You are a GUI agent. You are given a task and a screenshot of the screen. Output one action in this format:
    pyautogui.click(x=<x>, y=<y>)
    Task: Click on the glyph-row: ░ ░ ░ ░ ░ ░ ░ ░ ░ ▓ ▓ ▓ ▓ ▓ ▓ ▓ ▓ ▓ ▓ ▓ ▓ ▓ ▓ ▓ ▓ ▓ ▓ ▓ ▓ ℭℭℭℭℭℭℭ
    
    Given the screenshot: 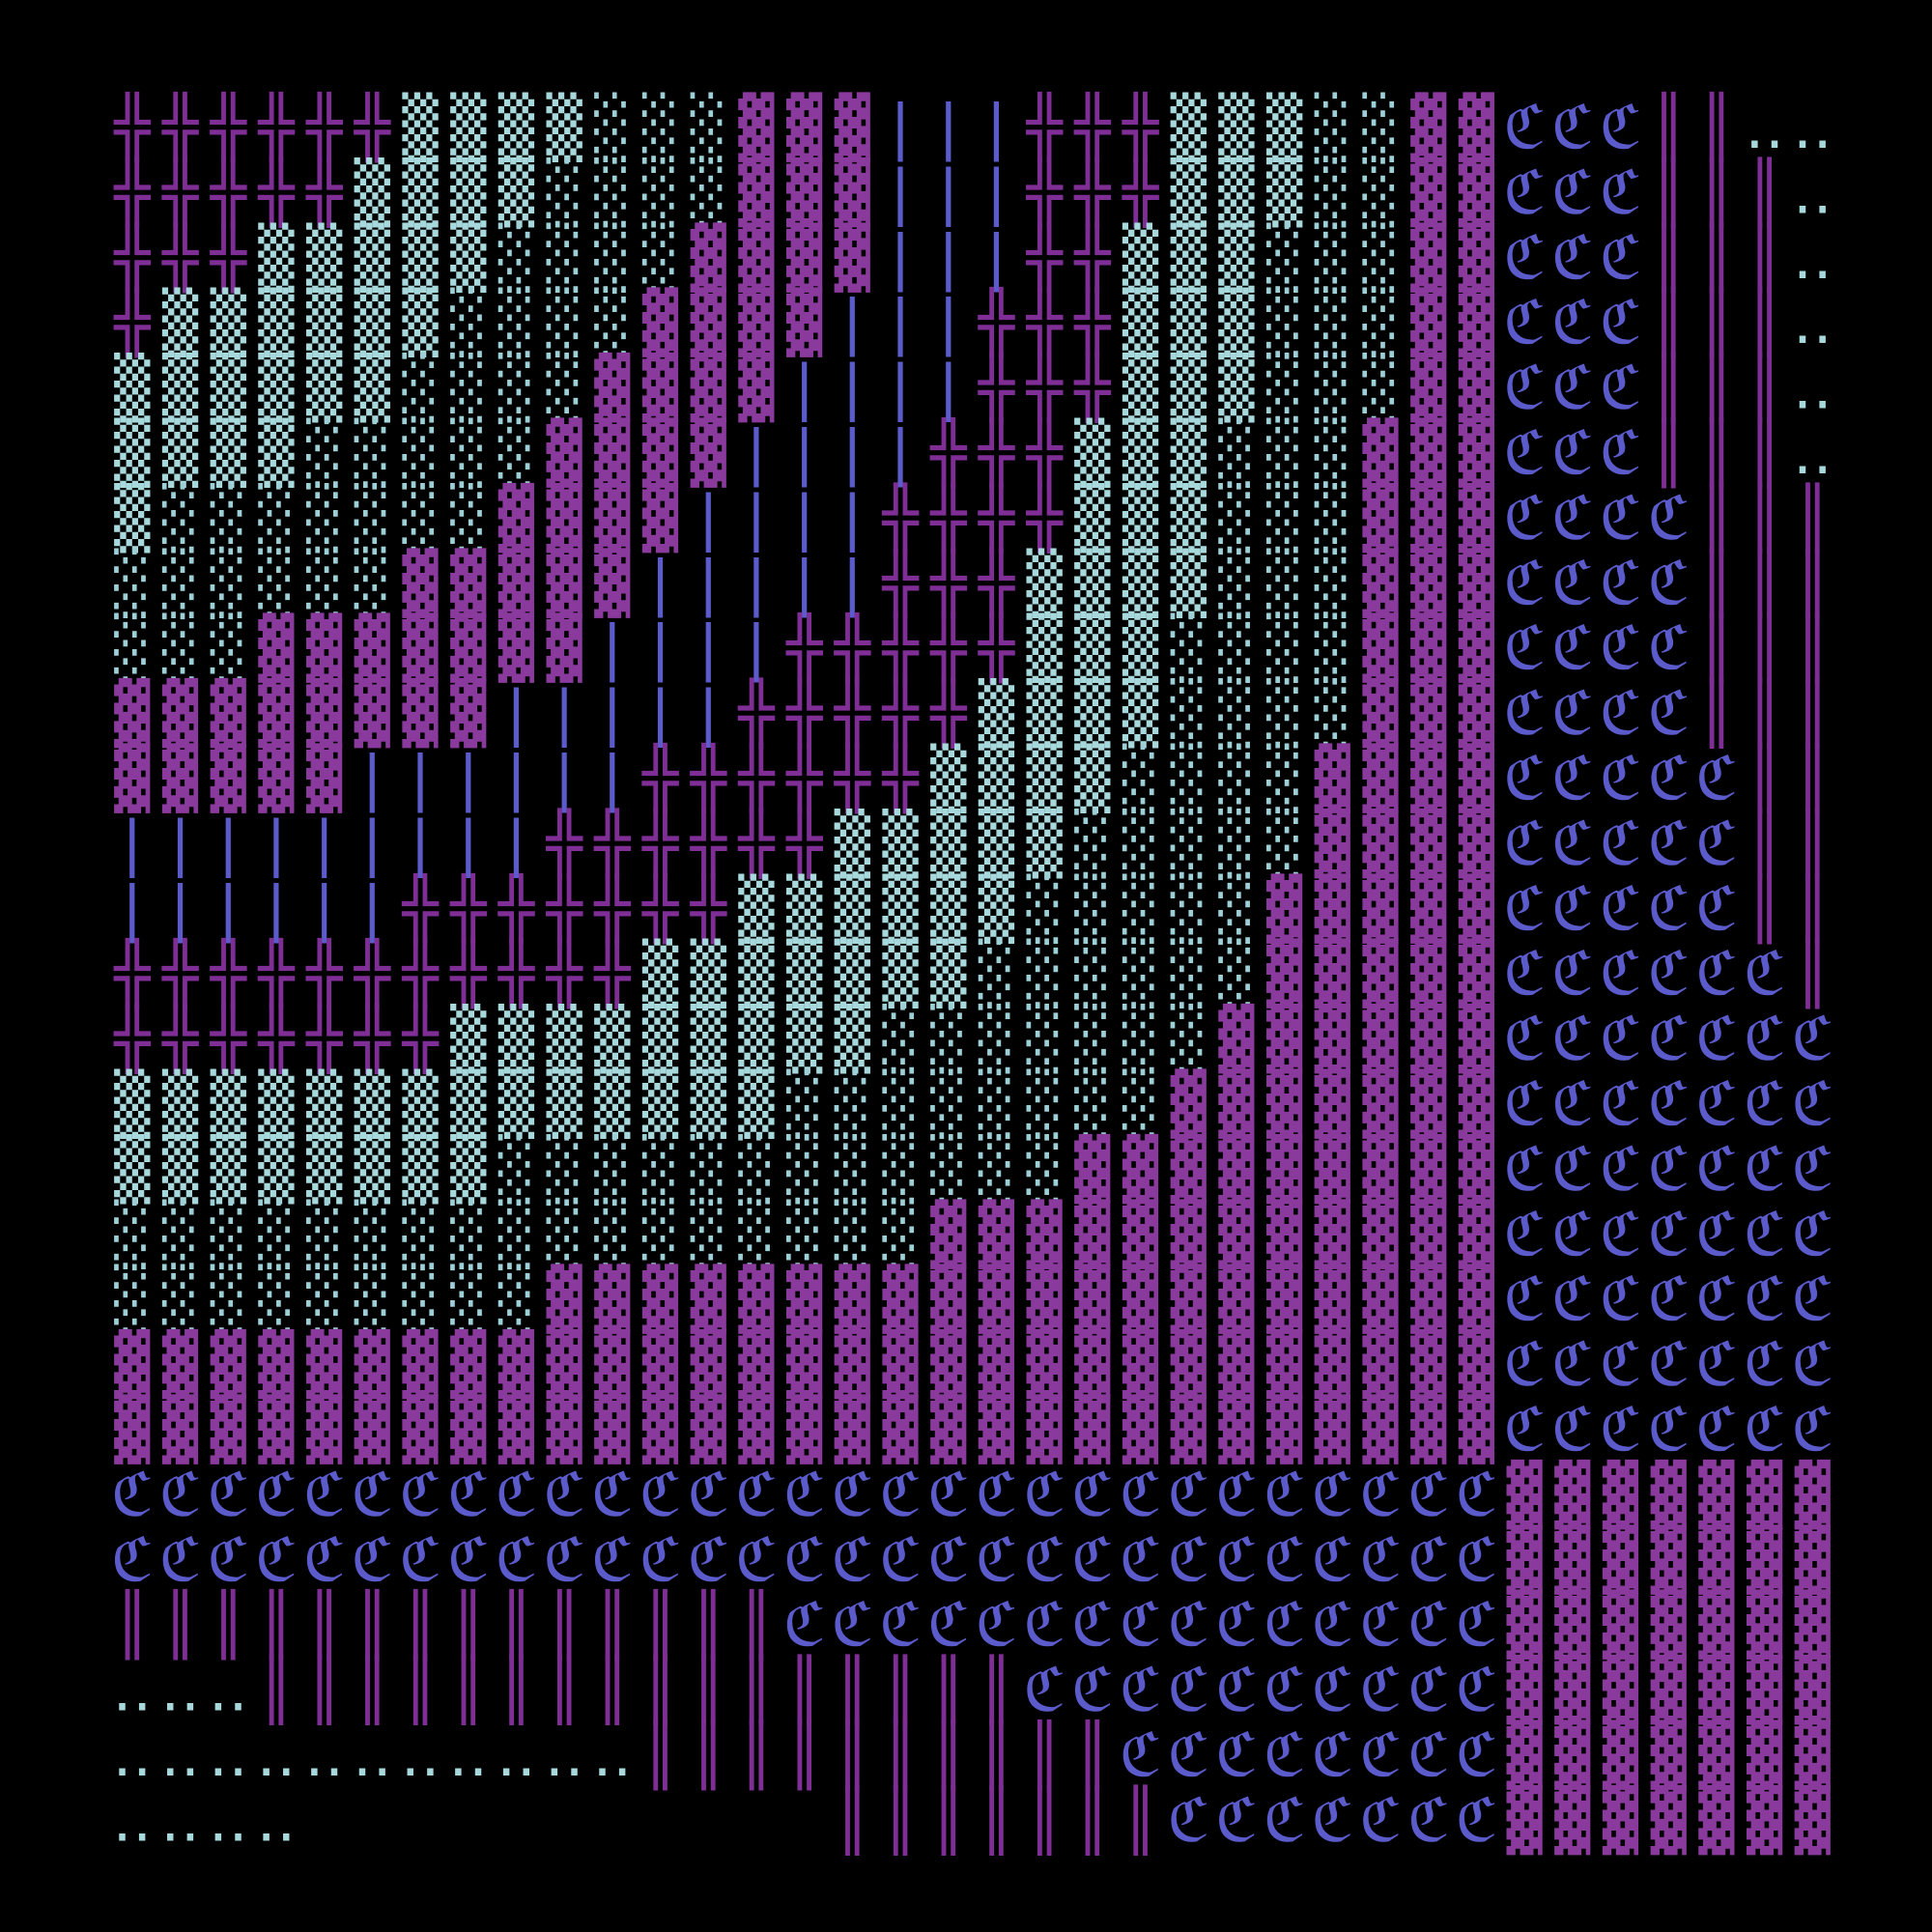 What is the action you would take?
    pyautogui.click(x=973, y=1299)
    